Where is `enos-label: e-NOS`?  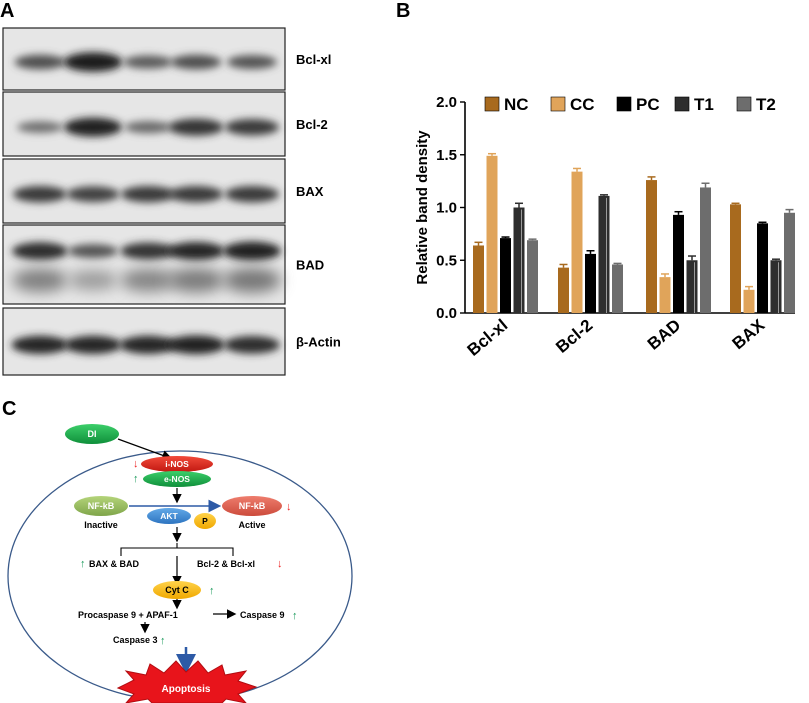
enos-label: e-NOS is located at coordinates (177, 479).